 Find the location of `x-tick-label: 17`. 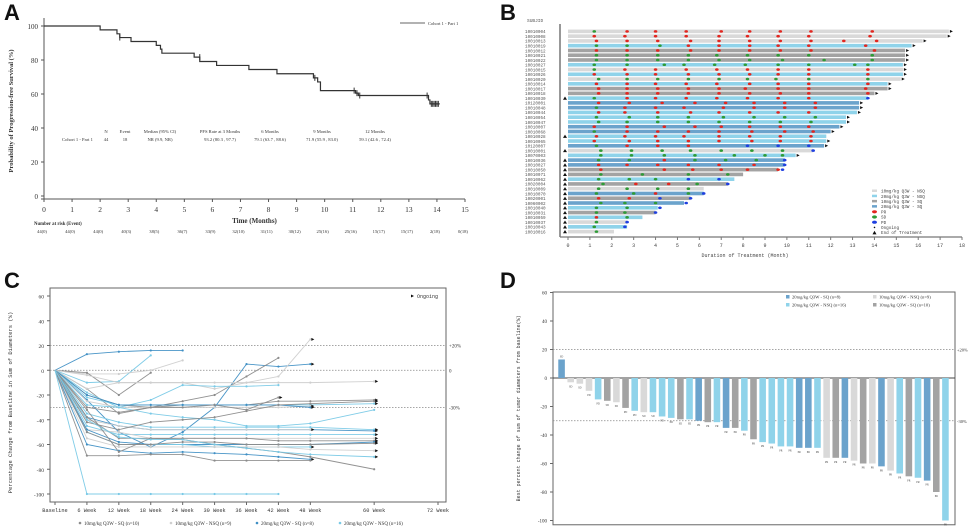

x-tick-label: 17 is located at coordinates (940, 246).